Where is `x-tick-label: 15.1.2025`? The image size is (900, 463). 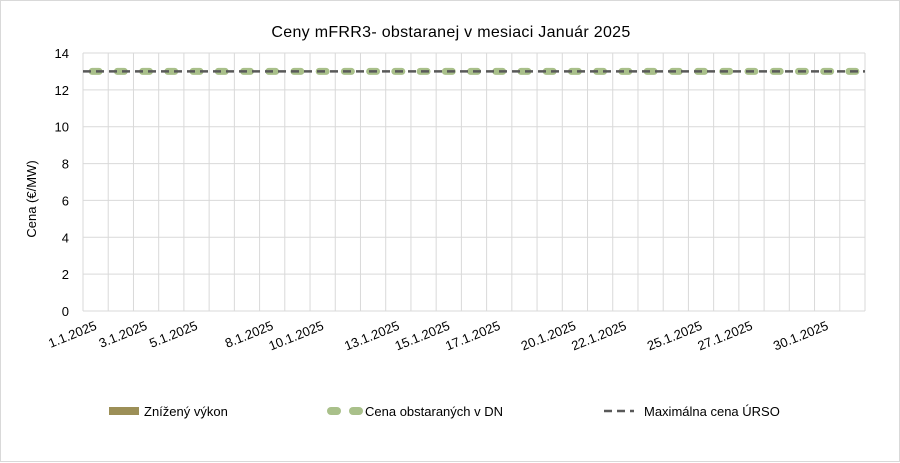
x-tick-label: 15.1.2025 is located at coordinates (422, 336).